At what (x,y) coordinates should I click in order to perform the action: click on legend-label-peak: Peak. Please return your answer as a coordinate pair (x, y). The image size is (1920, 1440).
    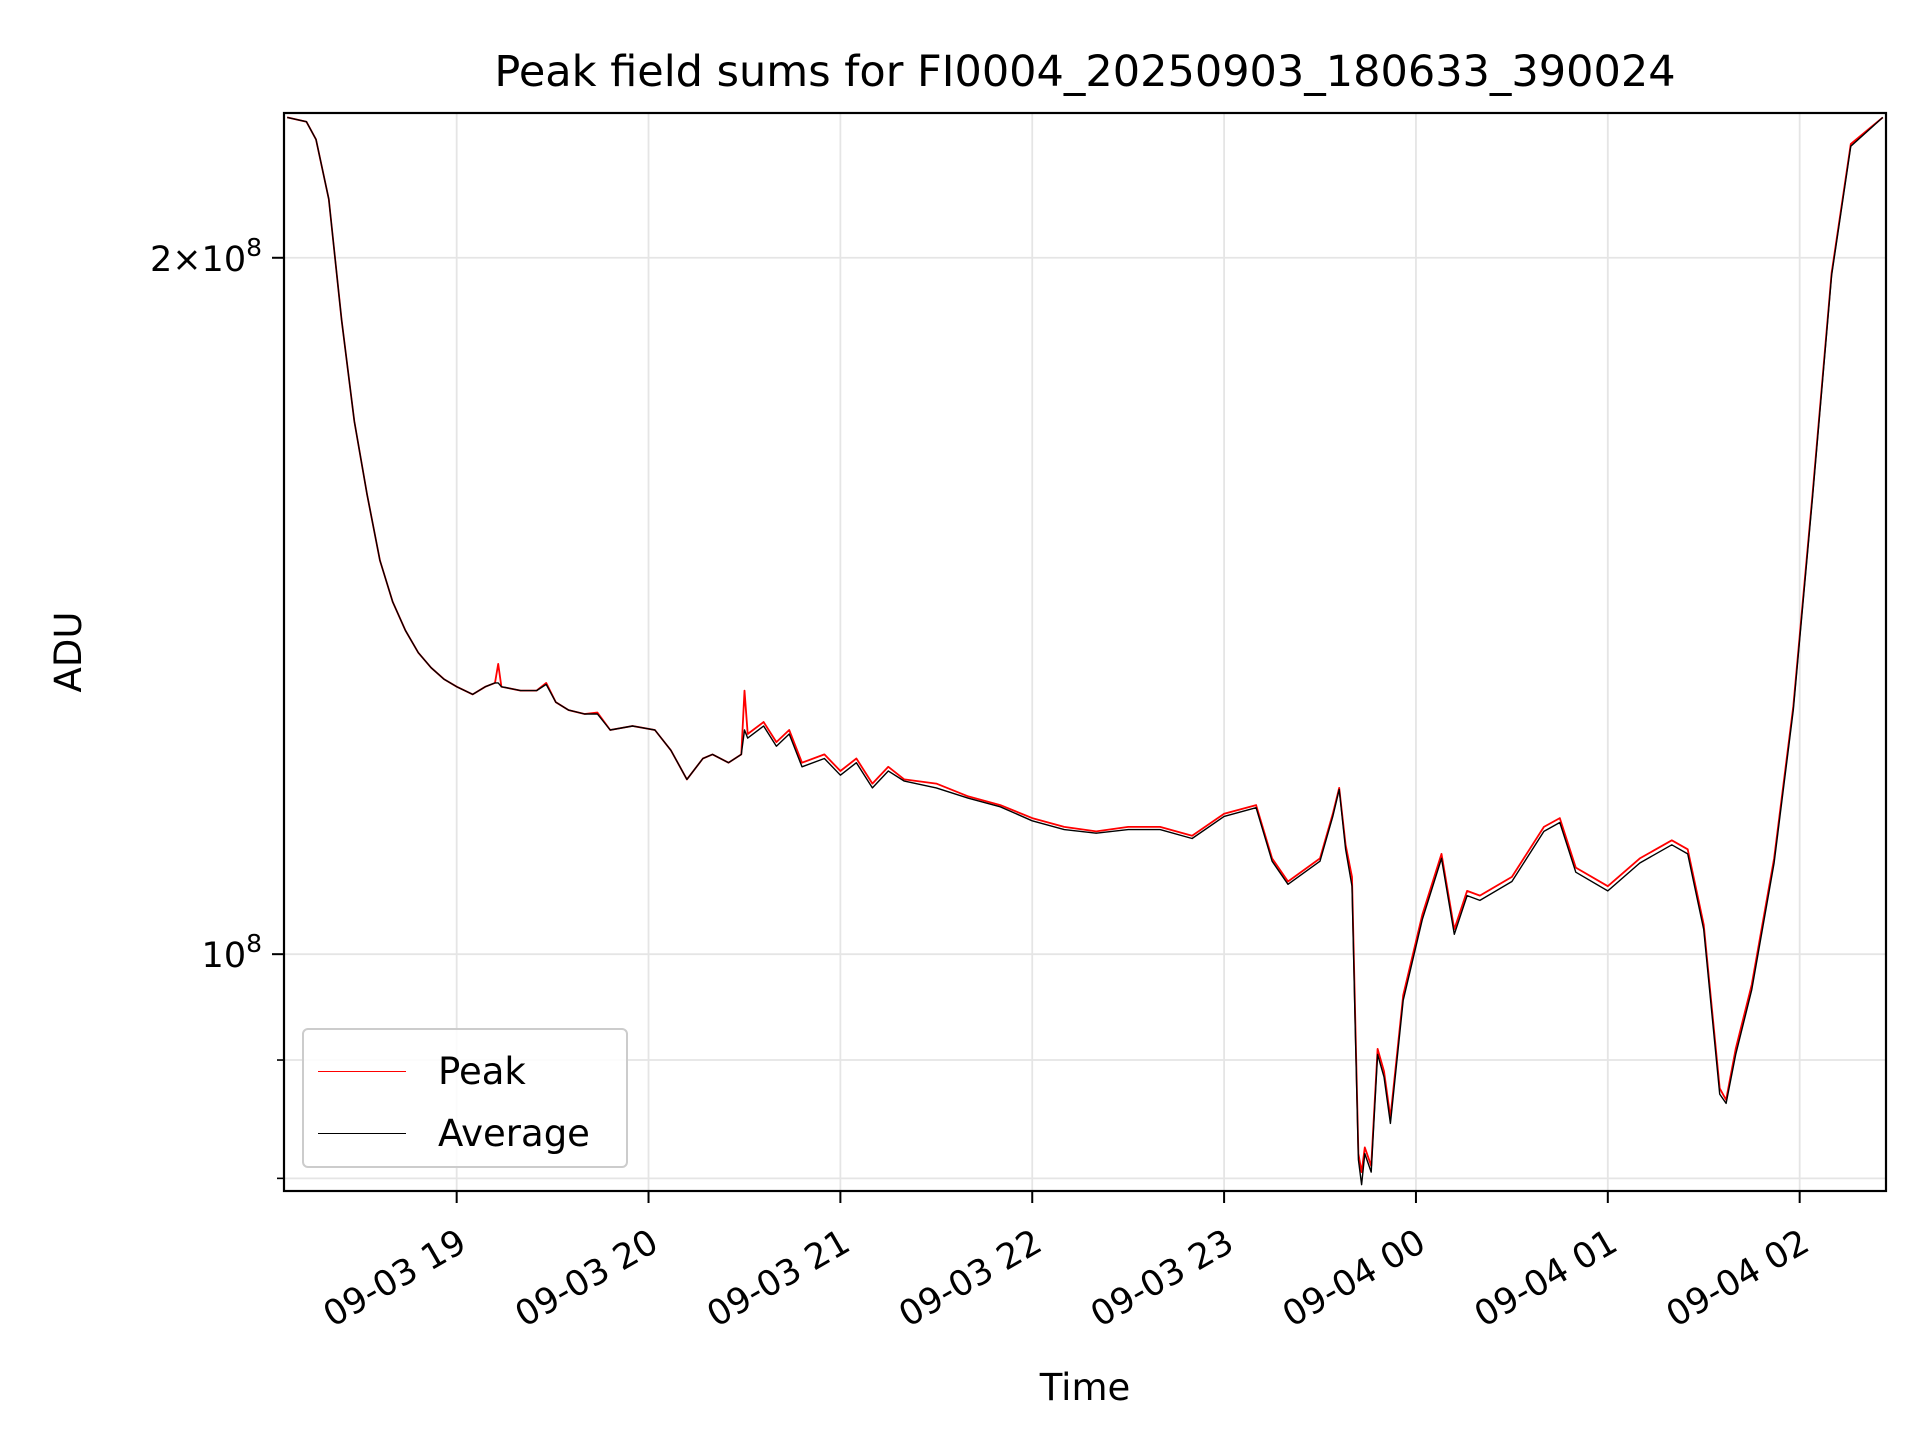
    Looking at the image, I should click on (482, 1071).